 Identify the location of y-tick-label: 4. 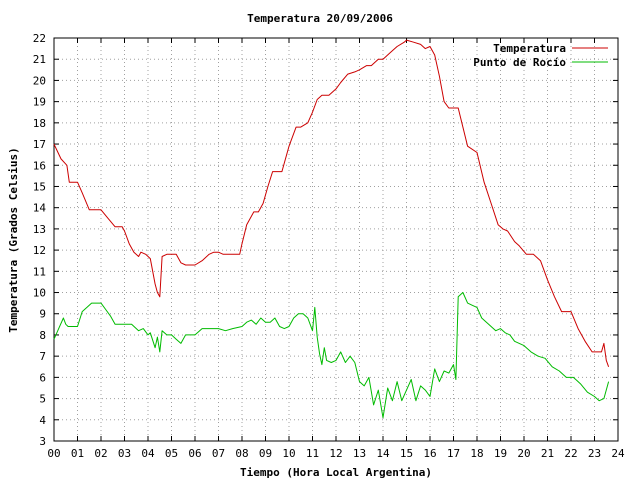
(42, 420).